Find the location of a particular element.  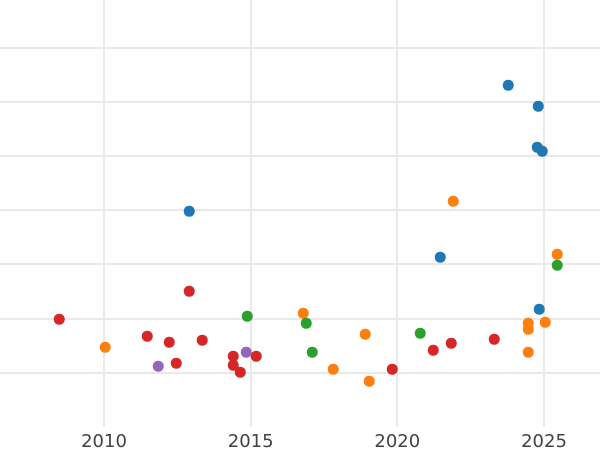

x-tick-label: 2025 is located at coordinates (544, 440).